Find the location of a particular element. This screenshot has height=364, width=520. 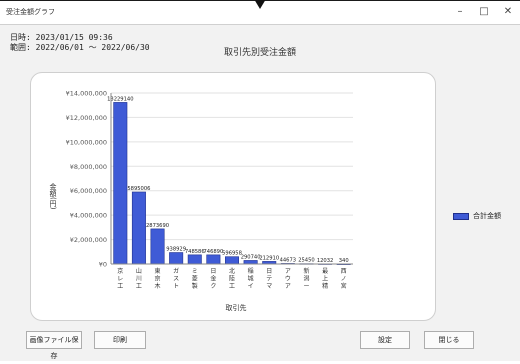

x-tick-label: ガ is located at coordinates (176, 271).